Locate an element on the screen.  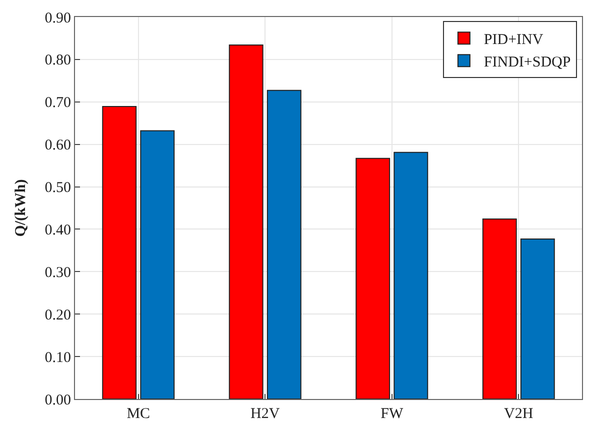
x-tick-label: FW is located at coordinates (392, 414).